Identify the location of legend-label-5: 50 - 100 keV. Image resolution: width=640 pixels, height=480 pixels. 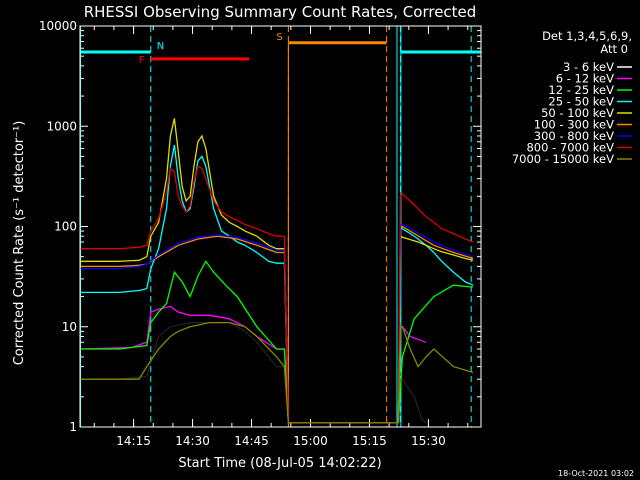
(577, 113).